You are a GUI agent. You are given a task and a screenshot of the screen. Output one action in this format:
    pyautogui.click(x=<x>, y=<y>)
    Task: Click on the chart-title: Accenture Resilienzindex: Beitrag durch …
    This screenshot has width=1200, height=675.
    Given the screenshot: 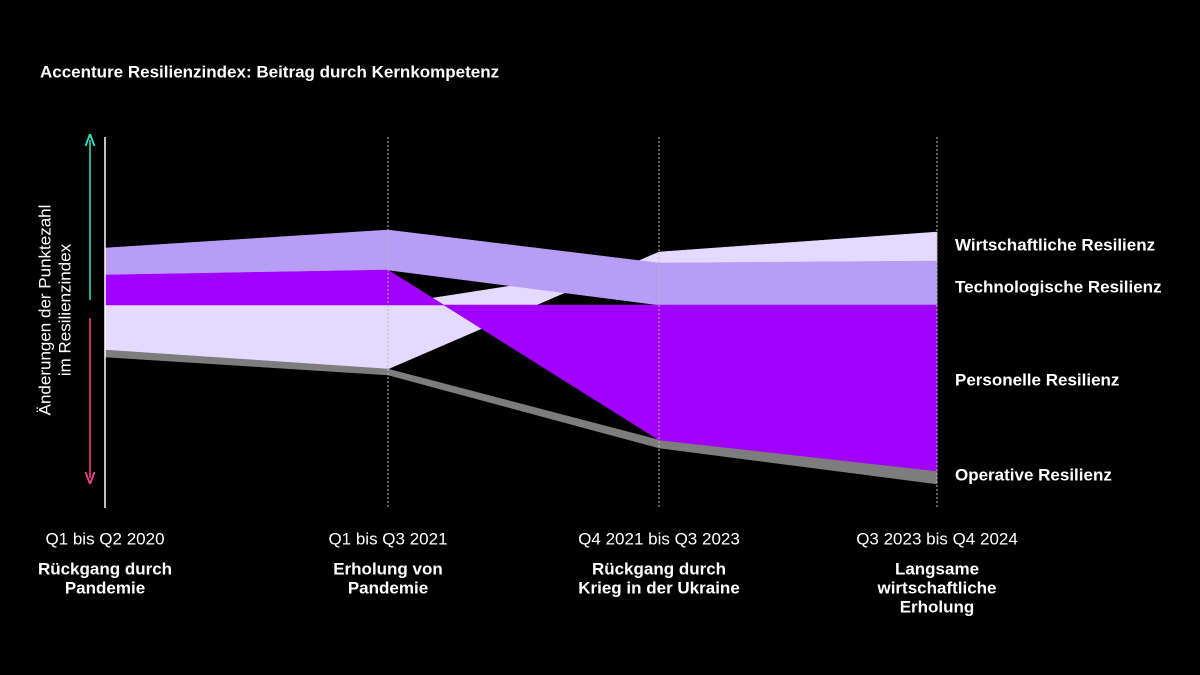 What is the action you would take?
    pyautogui.click(x=269, y=71)
    